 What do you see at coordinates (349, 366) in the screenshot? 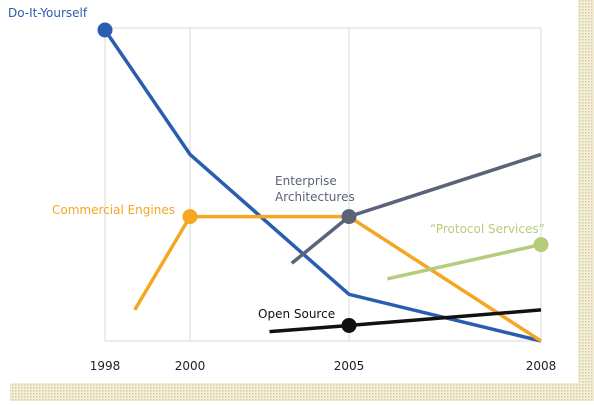
I see `x-tick-label: 2005` at bounding box center [349, 366].